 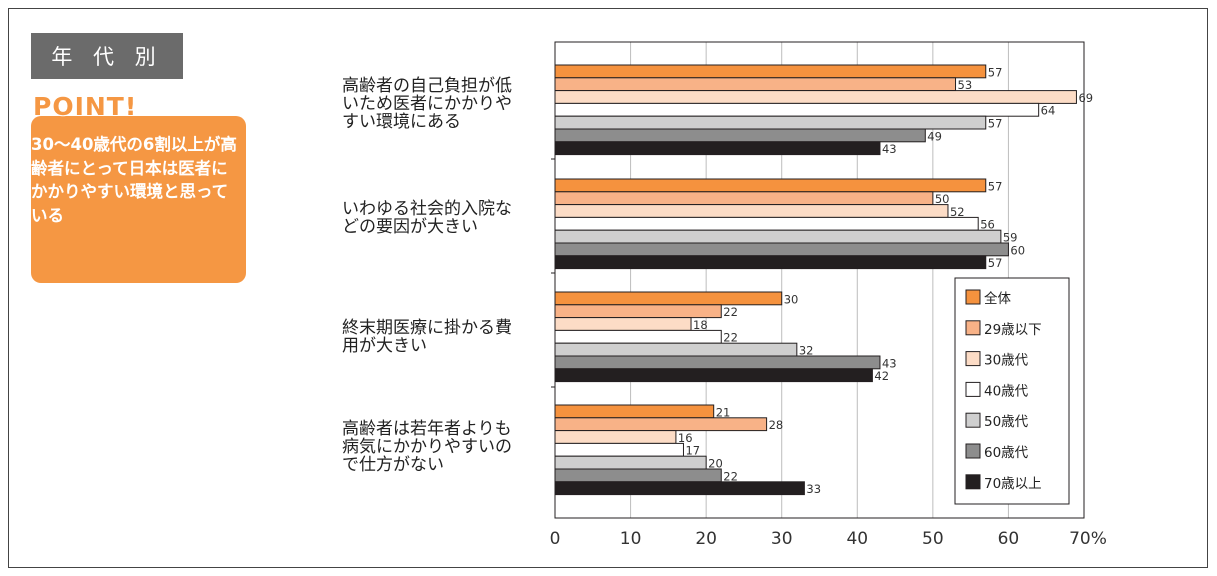 I want to click on x-tick-label: 60, so click(x=1009, y=539).